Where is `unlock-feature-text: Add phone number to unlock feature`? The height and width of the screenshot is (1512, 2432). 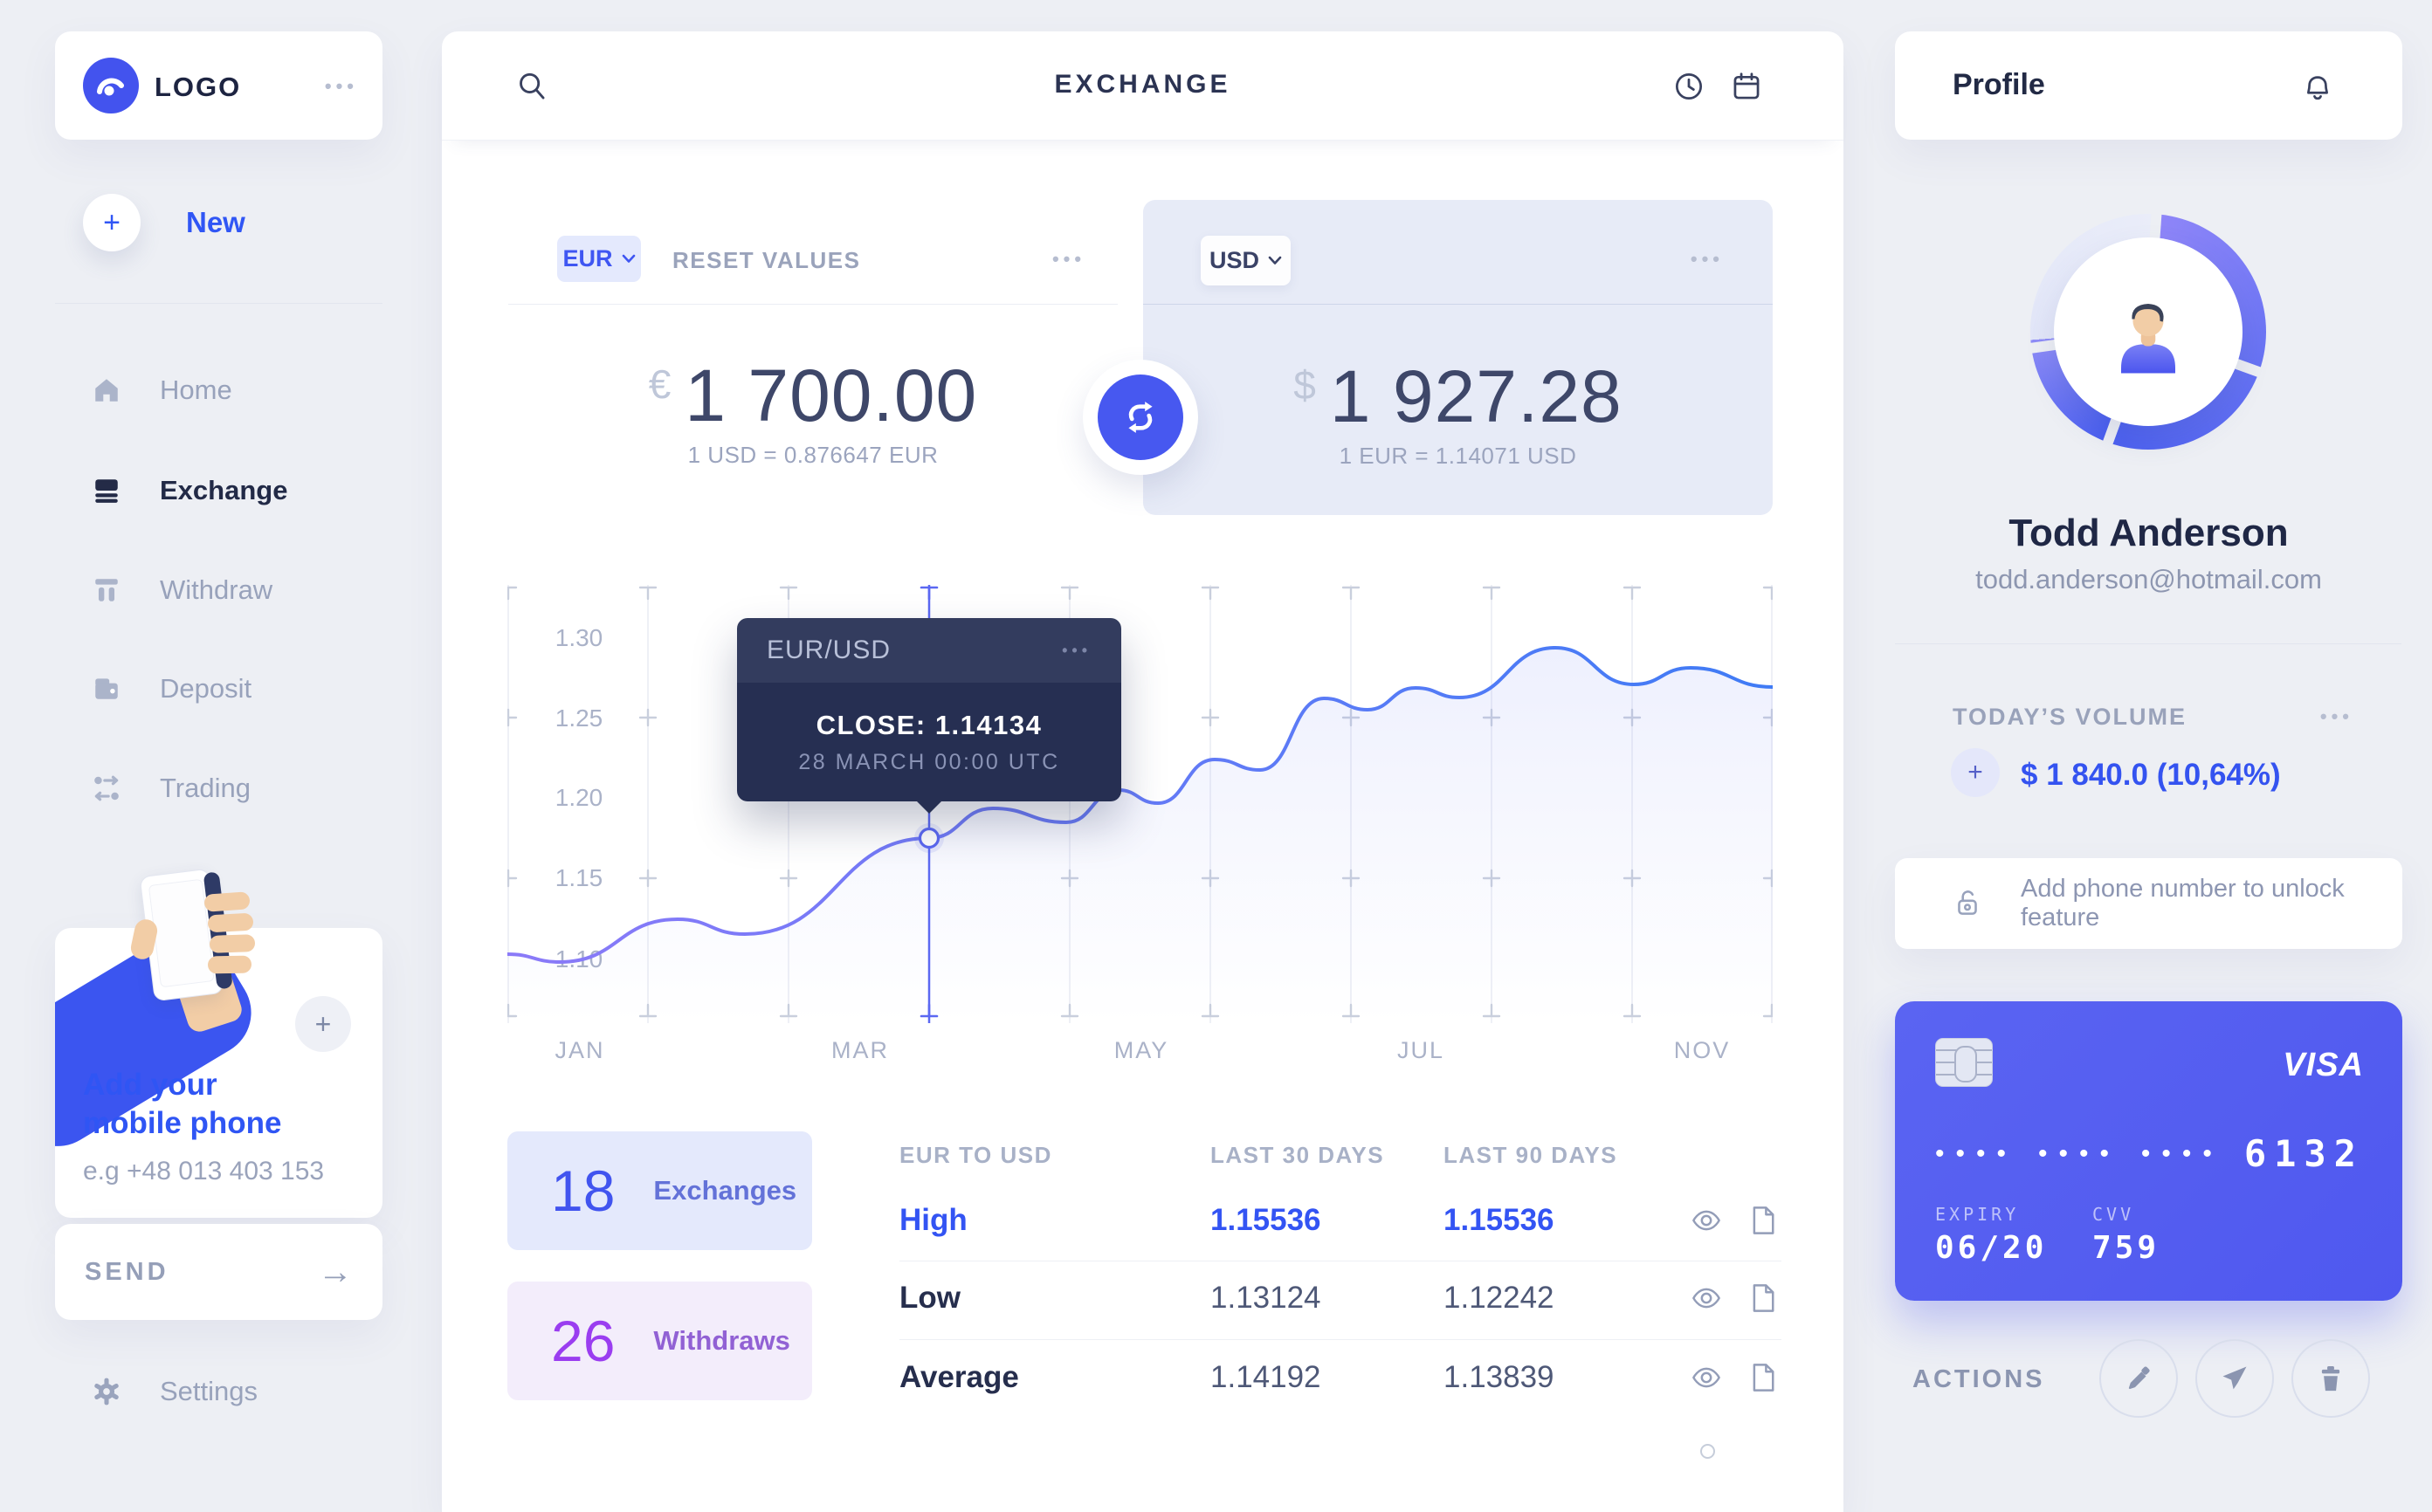 unlock-feature-text: Add phone number to unlock feature is located at coordinates (2183, 903).